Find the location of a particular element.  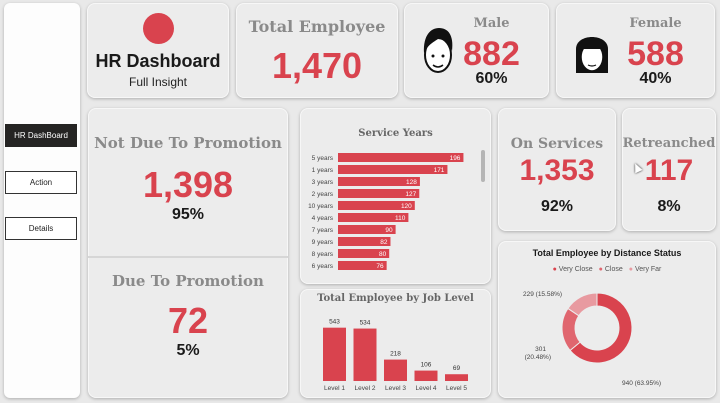

service-years-data-label: 120 is located at coordinates (406, 206).